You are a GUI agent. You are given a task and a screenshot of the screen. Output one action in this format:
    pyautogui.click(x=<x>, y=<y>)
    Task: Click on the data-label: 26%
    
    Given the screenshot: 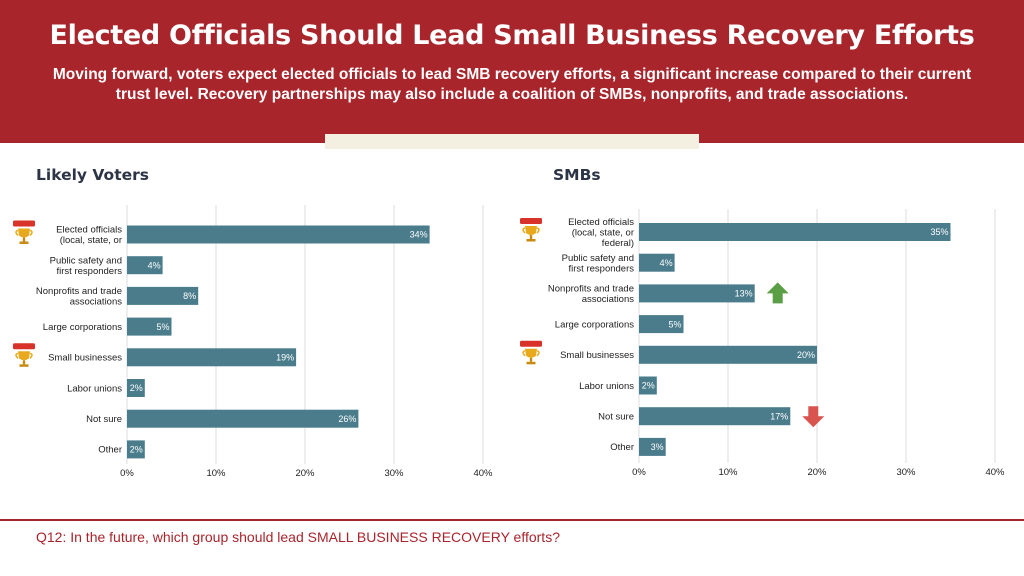 What is the action you would take?
    pyautogui.click(x=347, y=419)
    